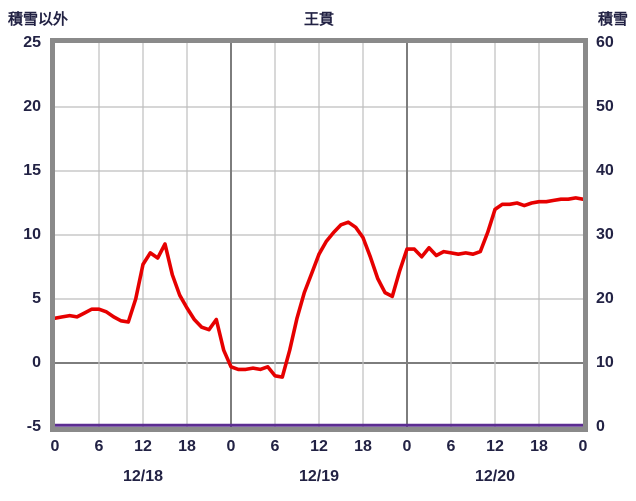  Describe the element at coordinates (605, 298) in the screenshot. I see `right-axis-tick: 20` at that location.